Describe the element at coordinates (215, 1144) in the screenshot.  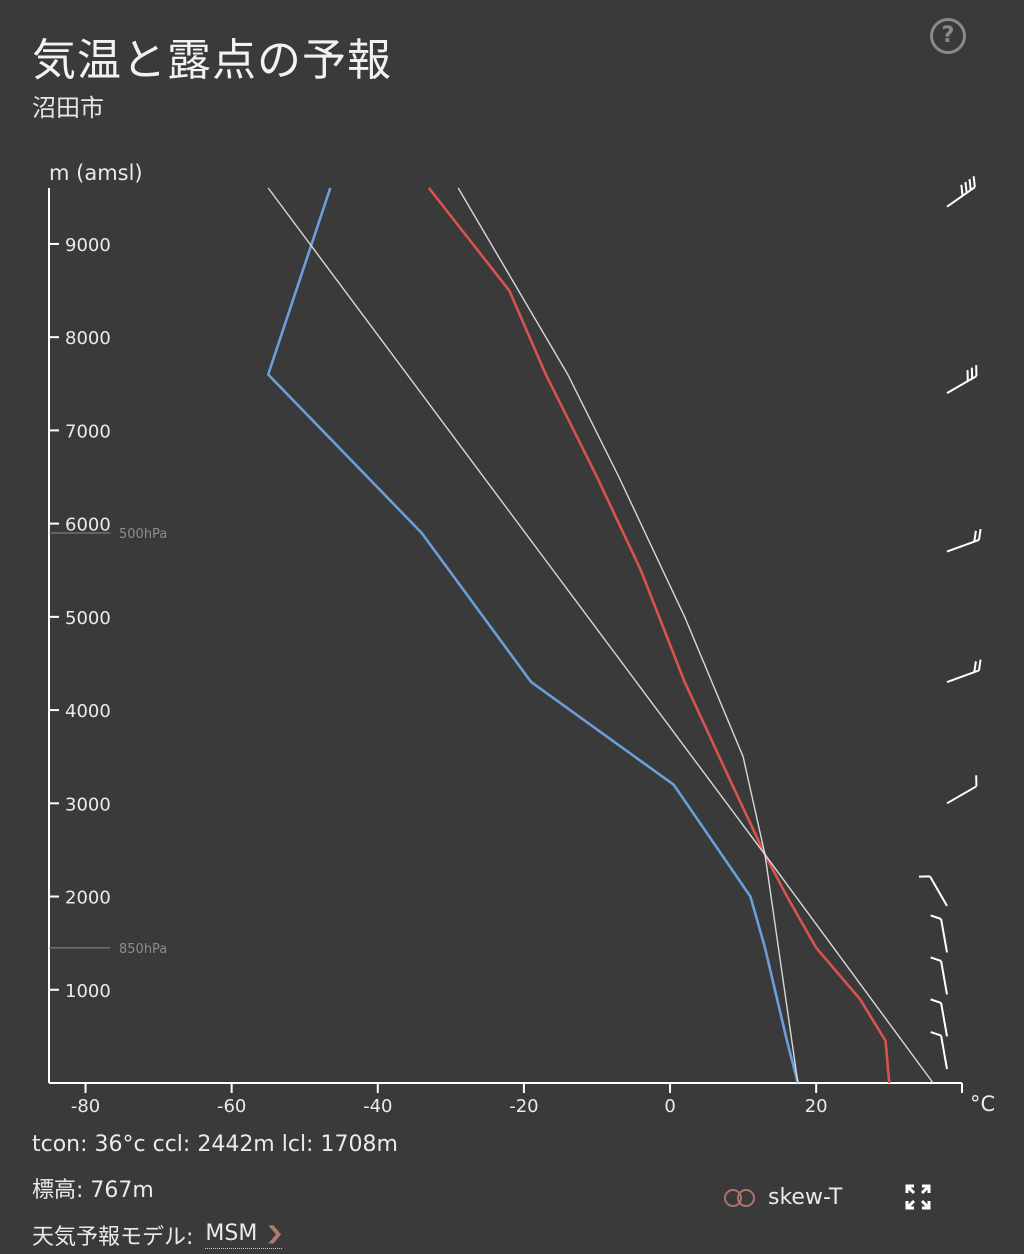
I see `stability-stats: tcon: 36°c ccl: 2442m lcl: 1708m` at that location.